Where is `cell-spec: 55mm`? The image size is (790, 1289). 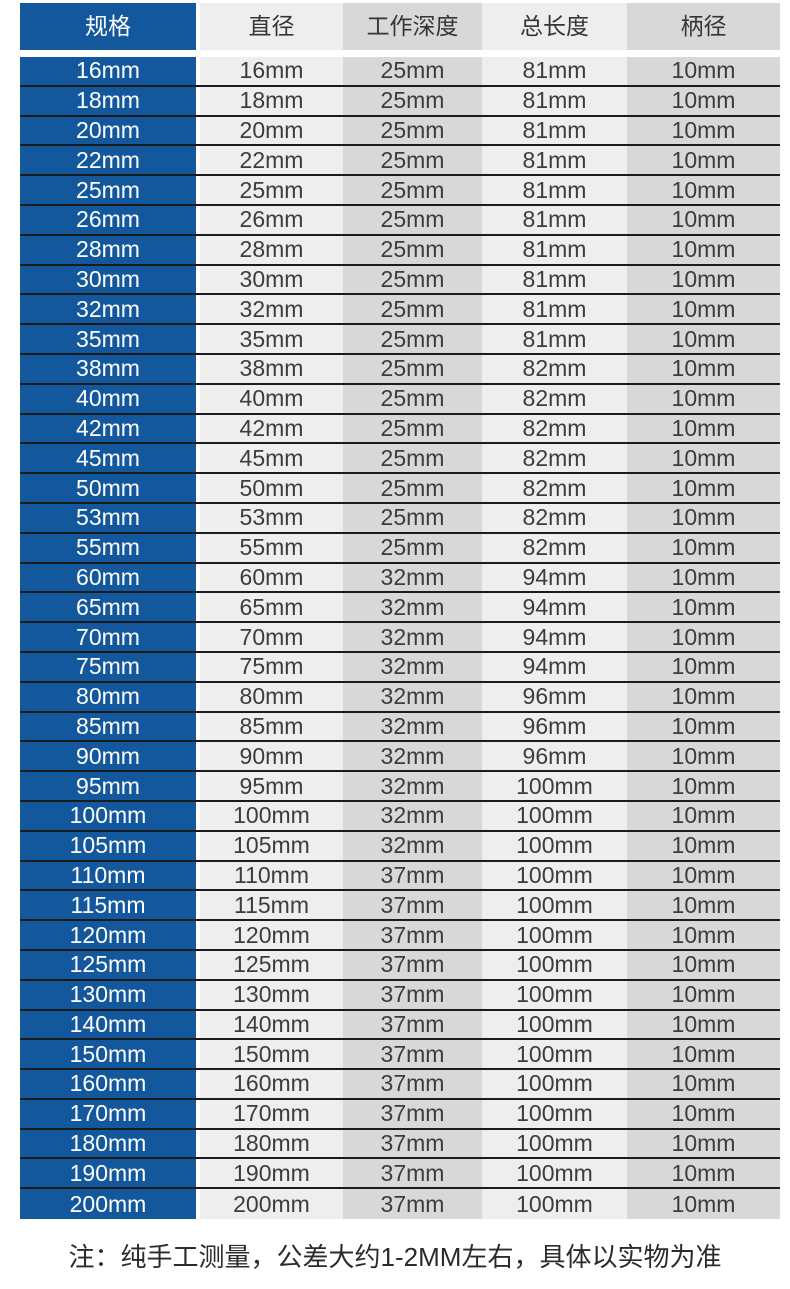 cell-spec: 55mm is located at coordinates (108, 547).